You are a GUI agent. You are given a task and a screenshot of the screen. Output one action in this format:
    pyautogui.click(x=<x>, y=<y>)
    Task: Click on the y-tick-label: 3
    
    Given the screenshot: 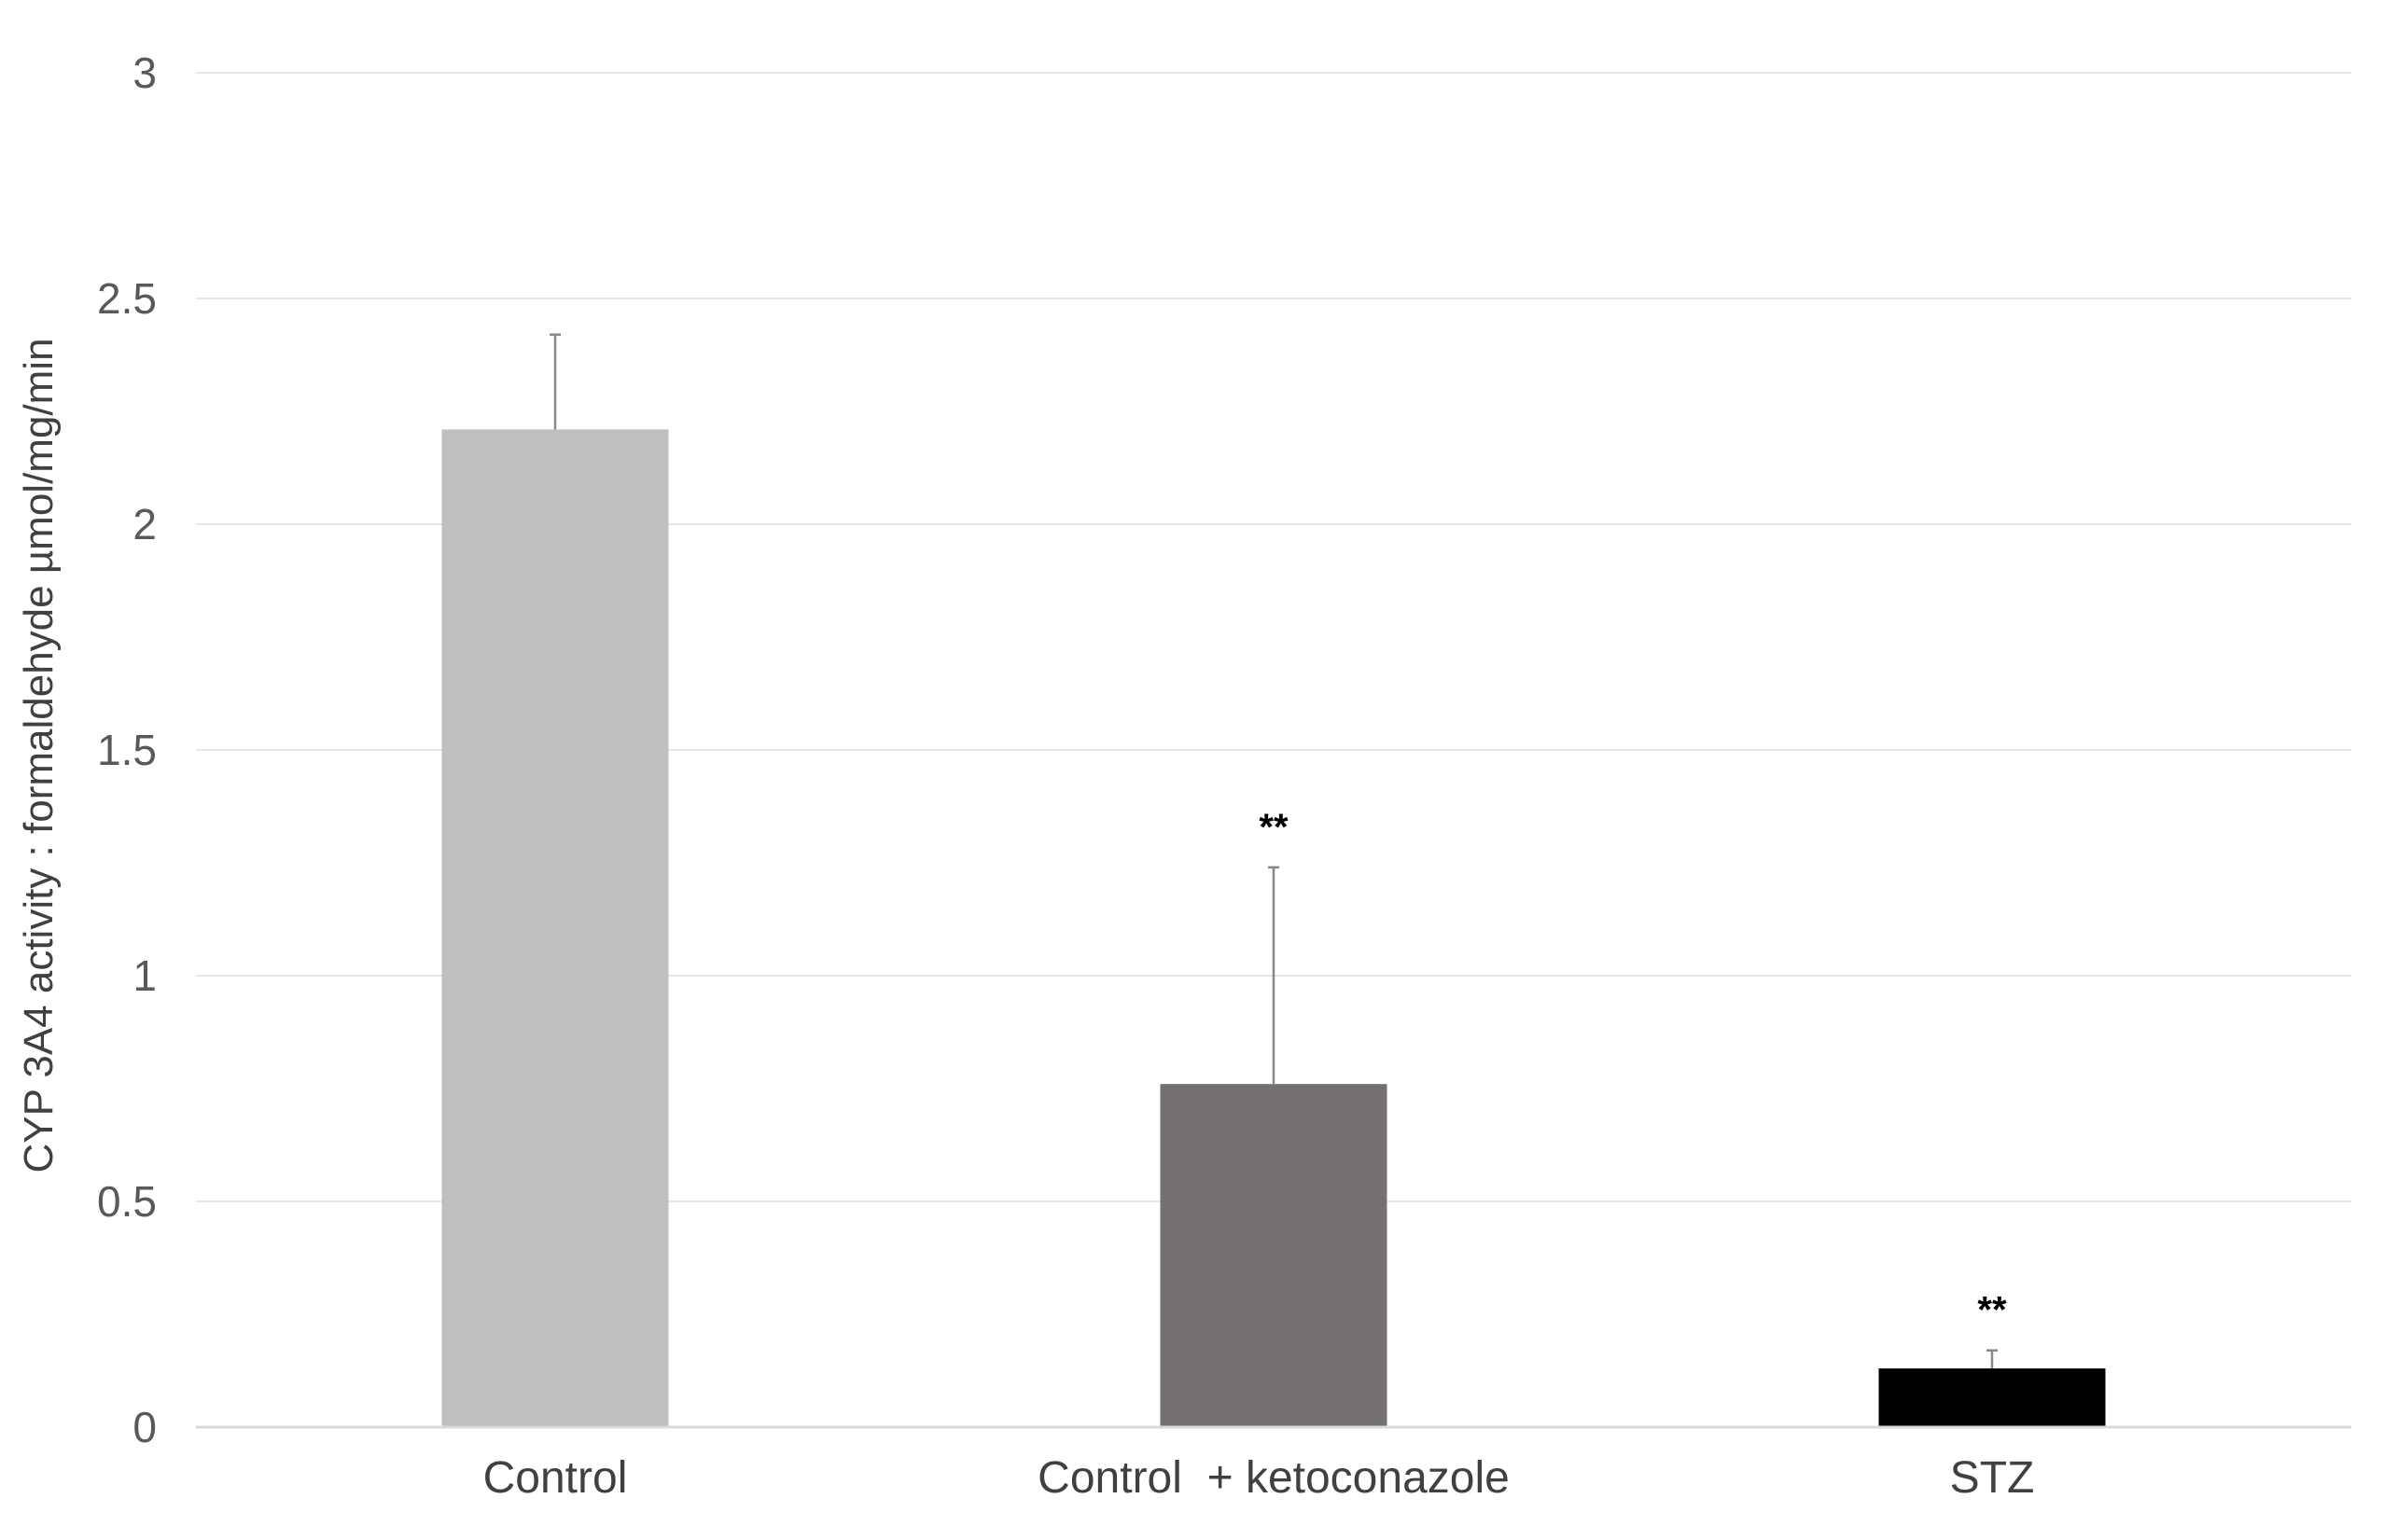 What is the action you would take?
    pyautogui.click(x=144, y=73)
    